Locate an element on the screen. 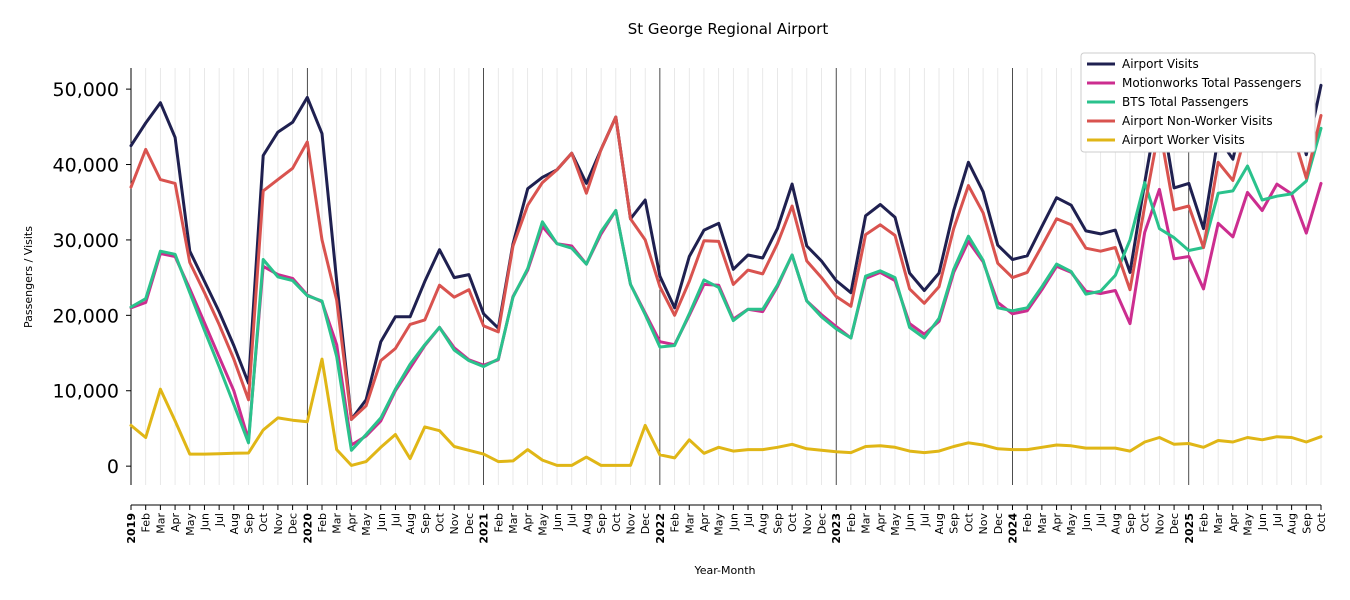 Image resolution: width=1350 pixels, height=600 pixels. y-tick-label: 20,000 is located at coordinates (86, 316).